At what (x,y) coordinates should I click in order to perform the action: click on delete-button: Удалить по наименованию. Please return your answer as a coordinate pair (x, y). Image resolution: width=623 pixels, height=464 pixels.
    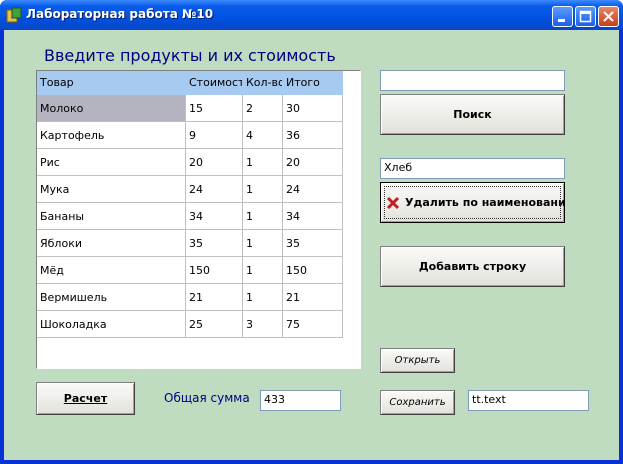
    Looking at the image, I should click on (472, 202).